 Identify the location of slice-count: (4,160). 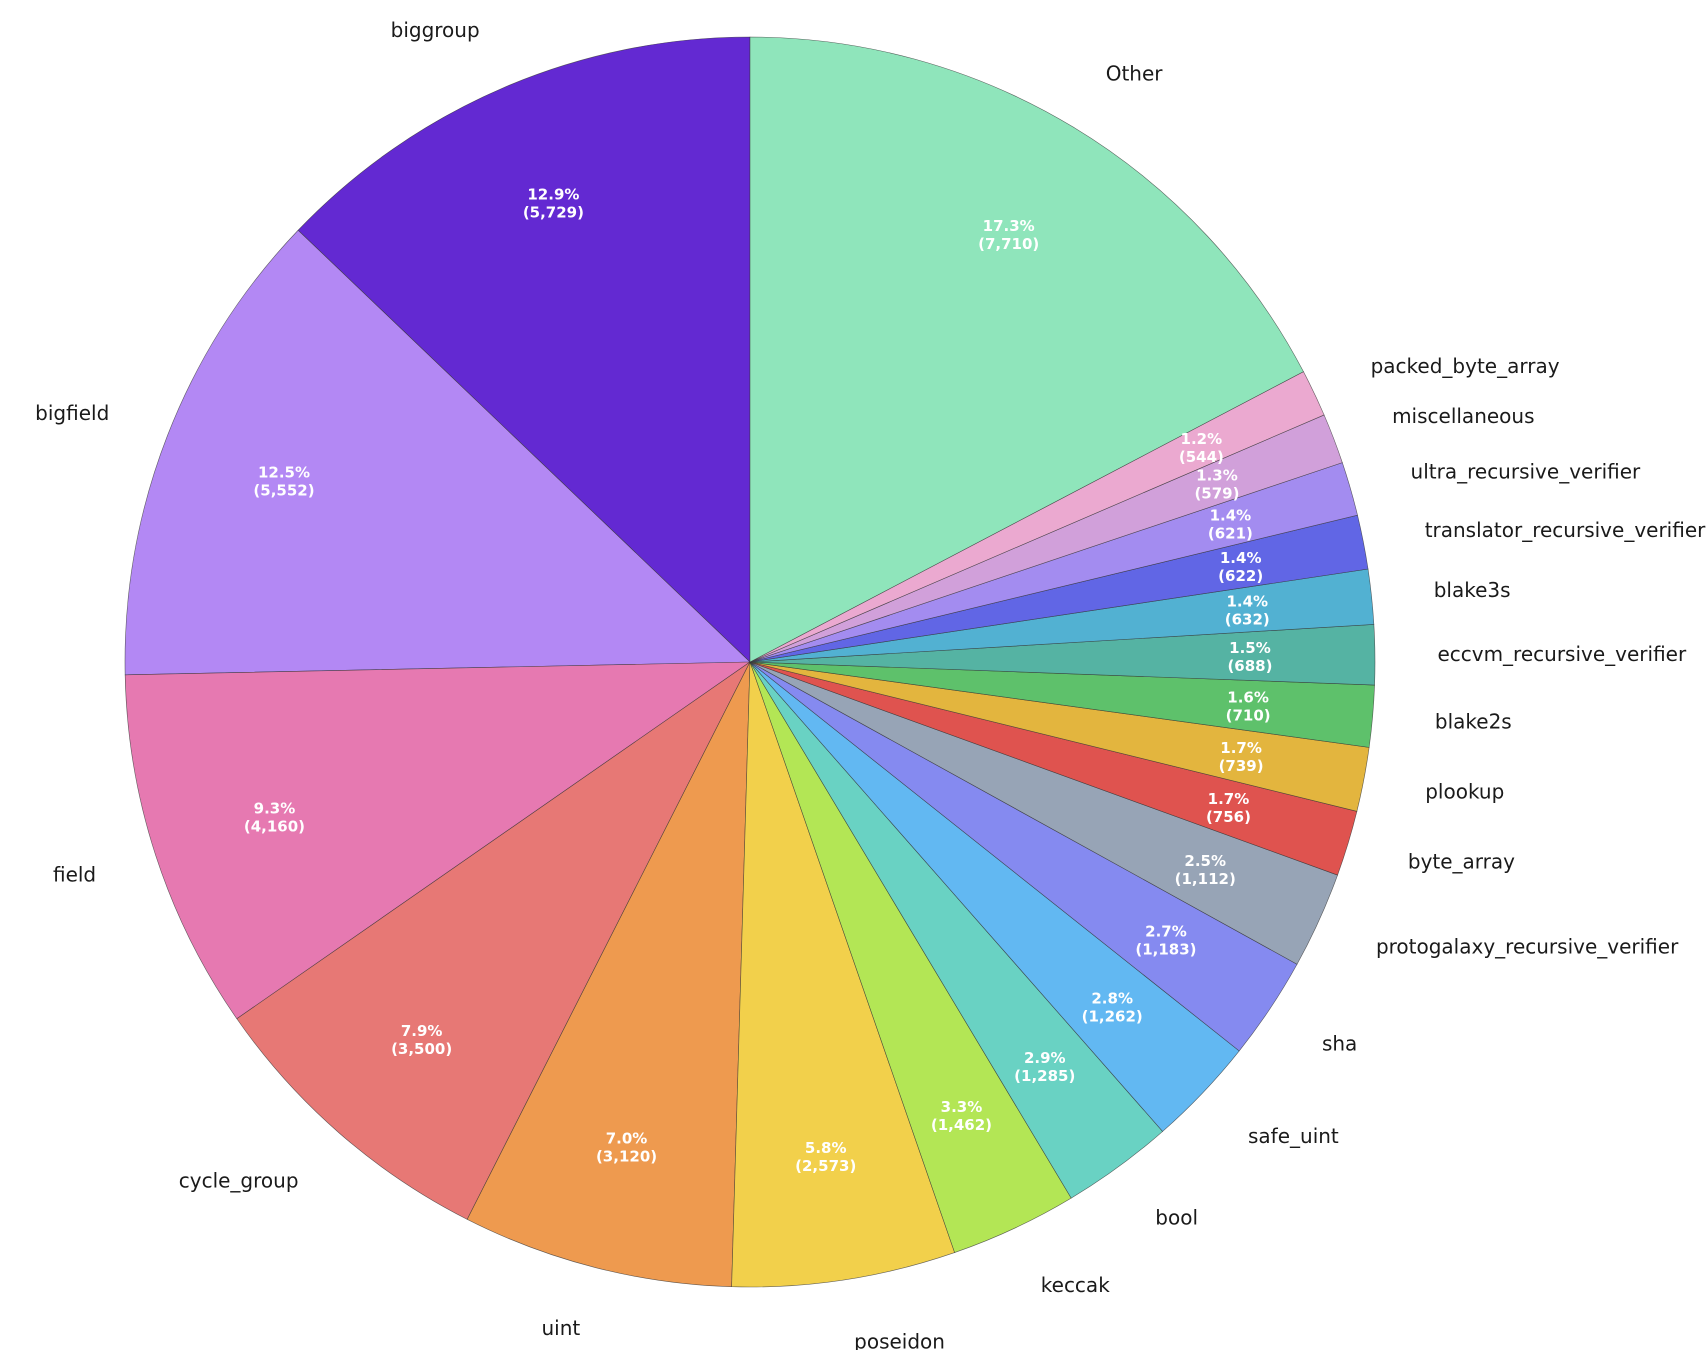
(274, 826).